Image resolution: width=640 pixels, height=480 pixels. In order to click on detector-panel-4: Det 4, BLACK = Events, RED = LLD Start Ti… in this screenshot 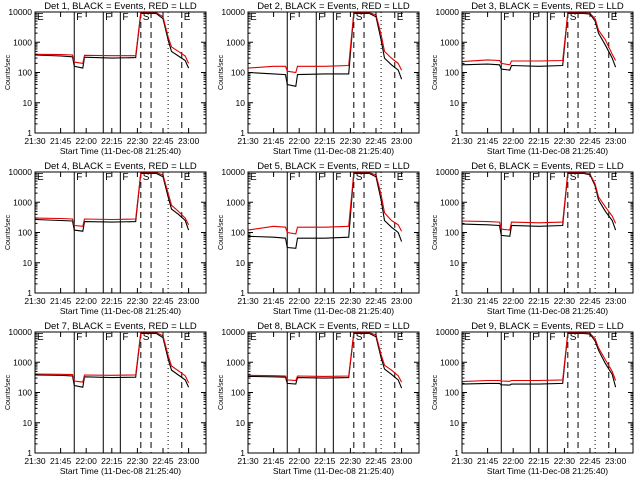, I will do `click(106, 238)`.